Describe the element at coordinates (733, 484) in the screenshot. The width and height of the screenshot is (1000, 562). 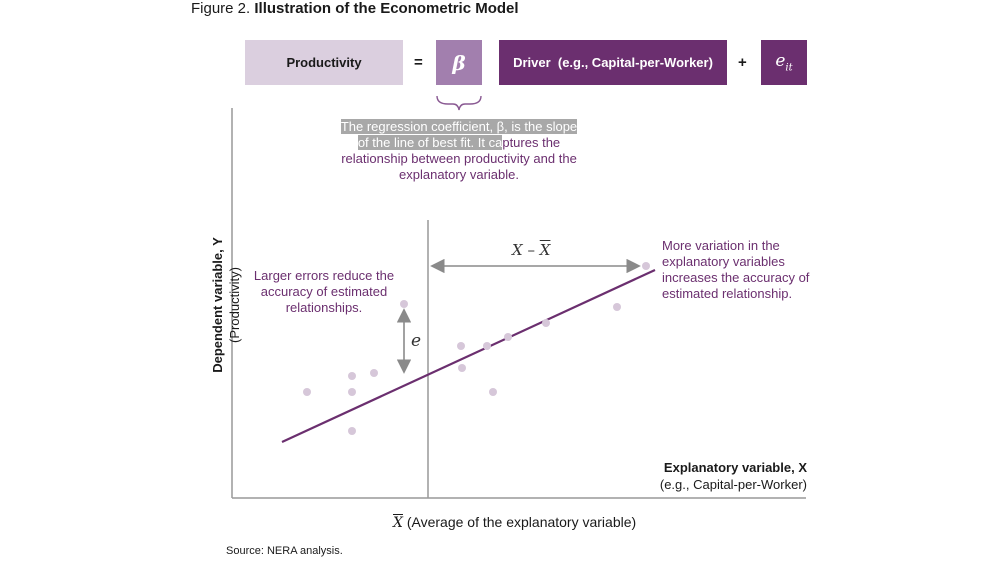
I see `x-axis-subtitle: (e.g., Capital-per-Worker)` at that location.